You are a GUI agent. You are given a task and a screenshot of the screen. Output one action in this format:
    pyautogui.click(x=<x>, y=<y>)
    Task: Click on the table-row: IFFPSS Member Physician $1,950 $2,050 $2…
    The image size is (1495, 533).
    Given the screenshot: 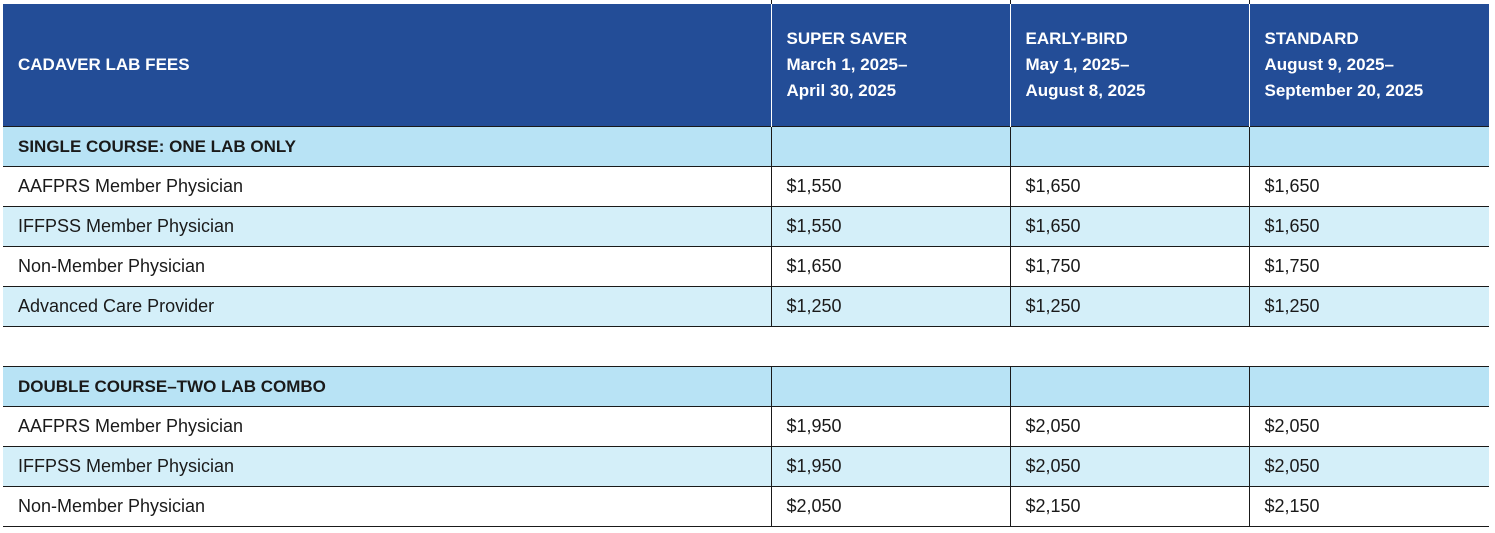 What is the action you would take?
    pyautogui.click(x=746, y=466)
    